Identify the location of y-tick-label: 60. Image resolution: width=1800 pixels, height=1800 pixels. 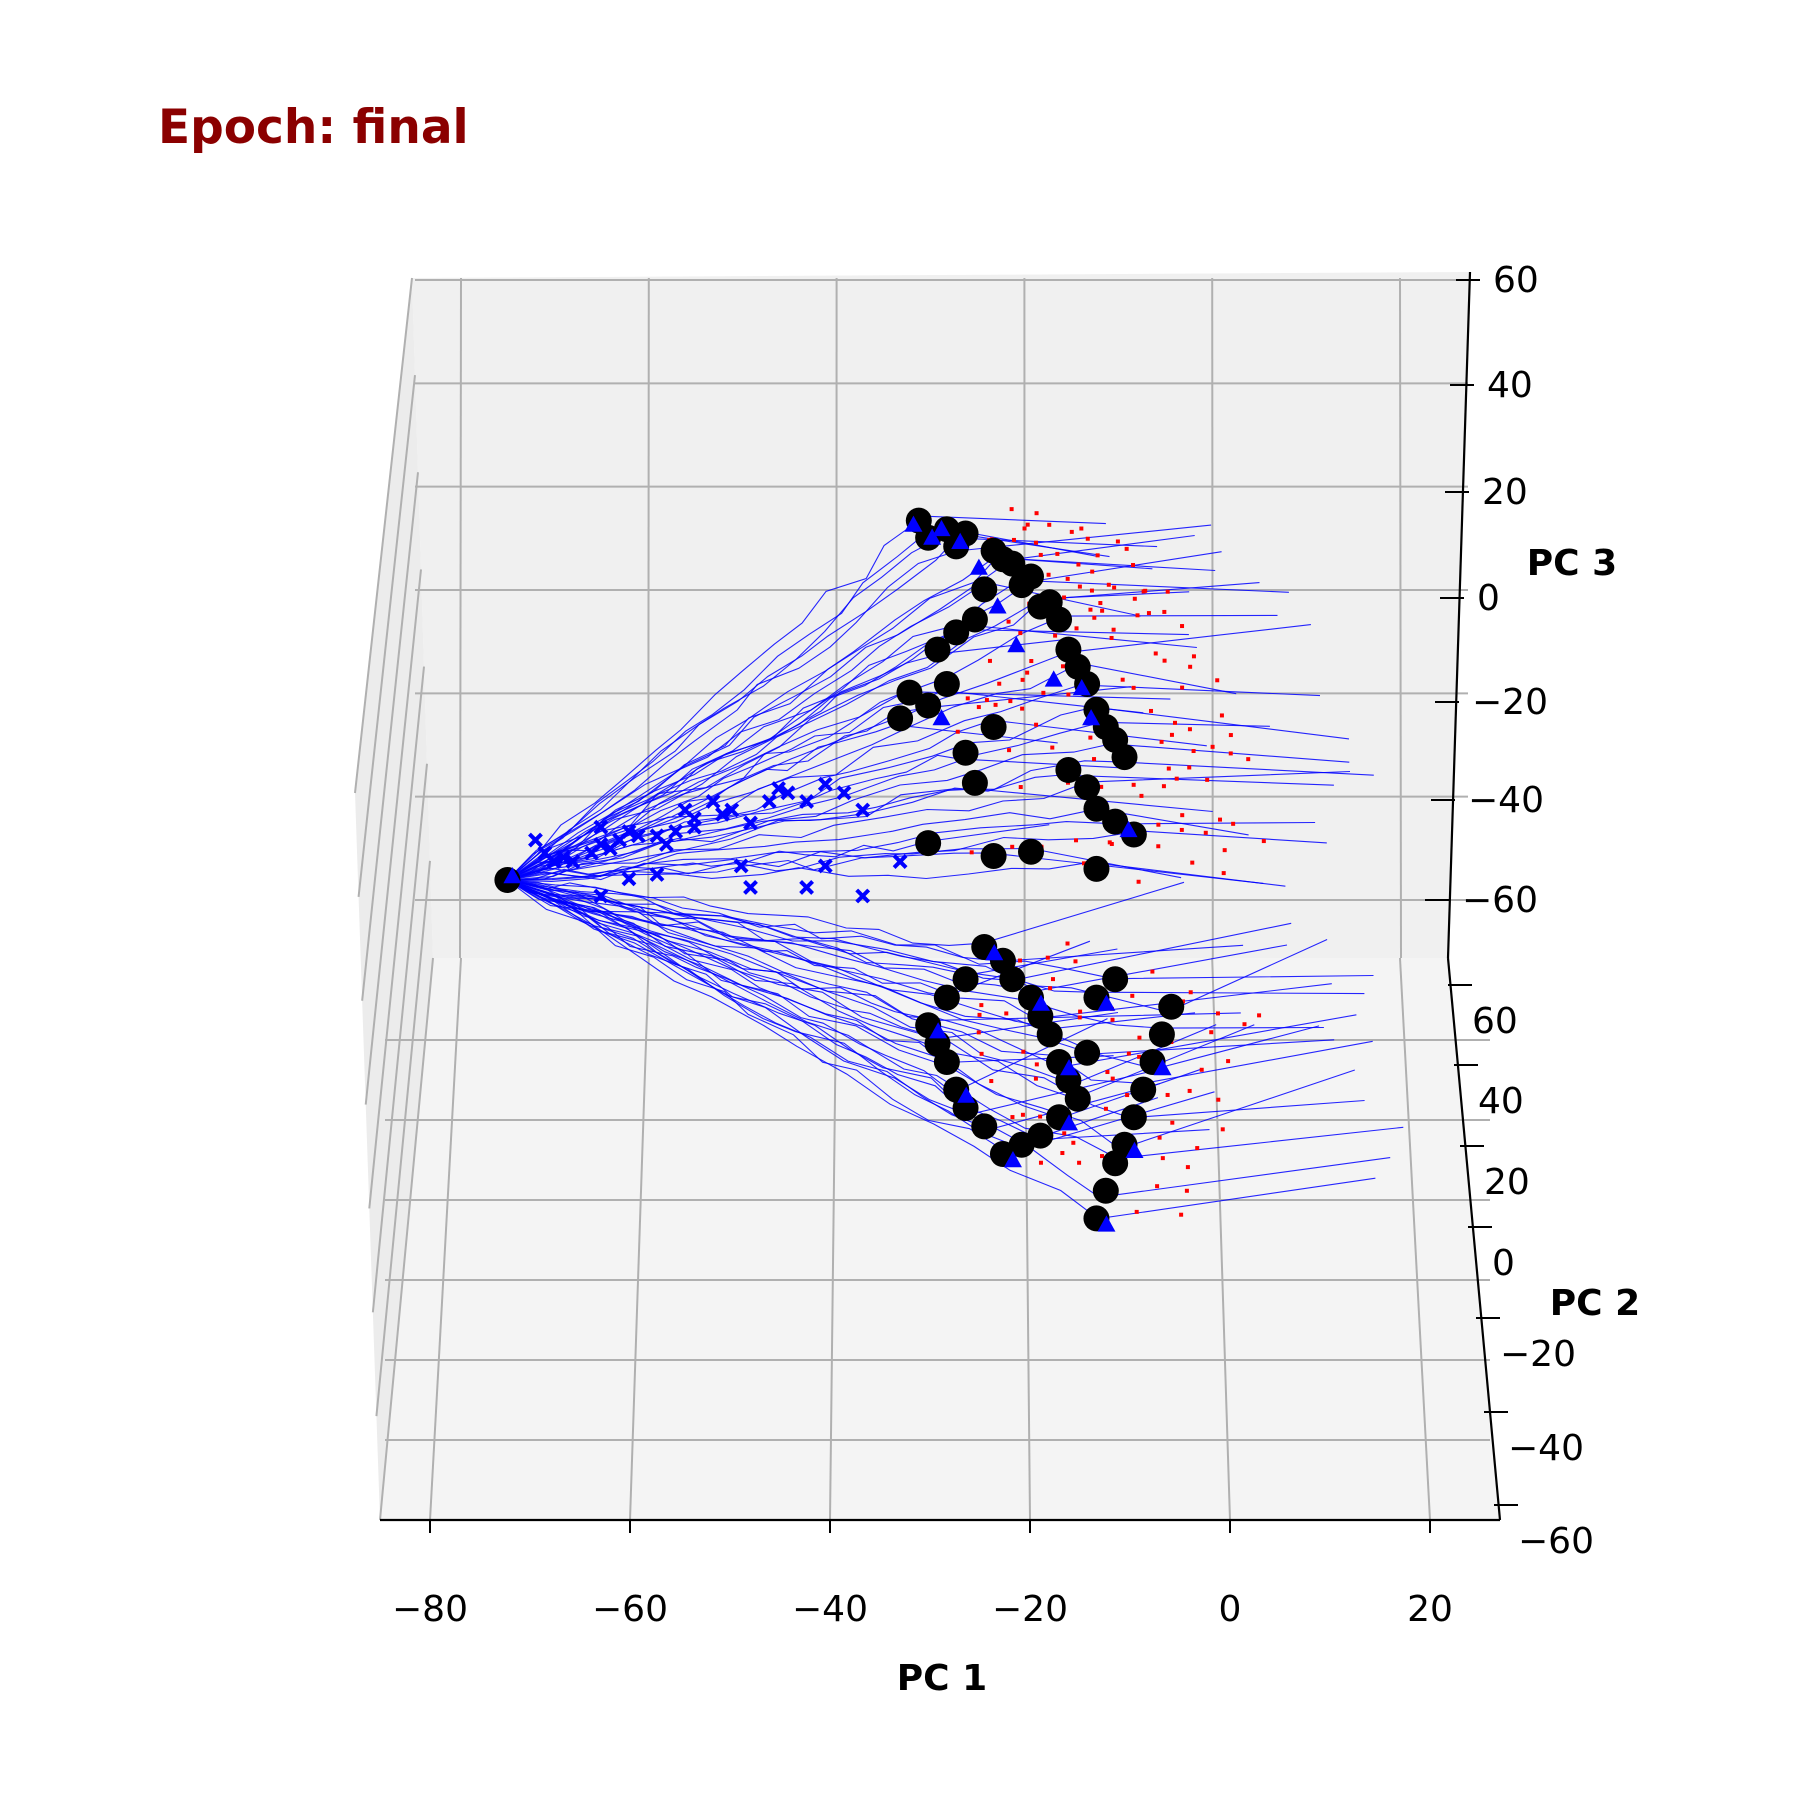
(1495, 1021).